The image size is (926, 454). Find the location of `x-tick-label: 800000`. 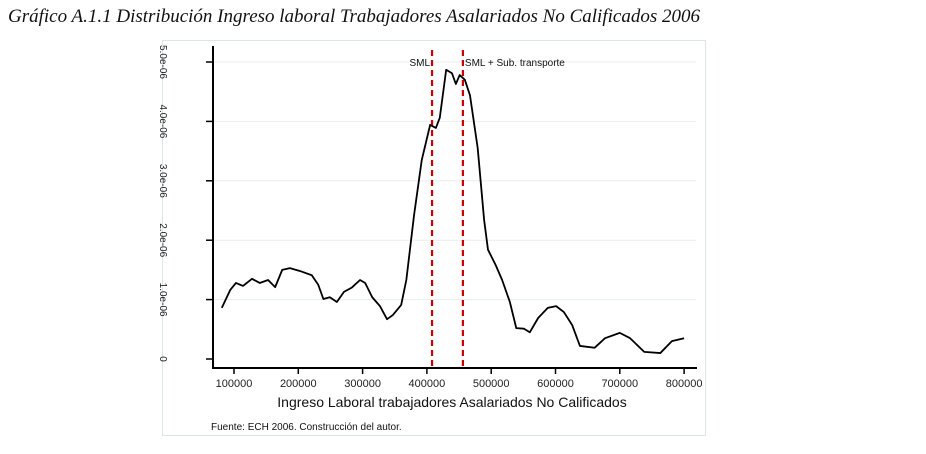

x-tick-label: 800000 is located at coordinates (684, 384).